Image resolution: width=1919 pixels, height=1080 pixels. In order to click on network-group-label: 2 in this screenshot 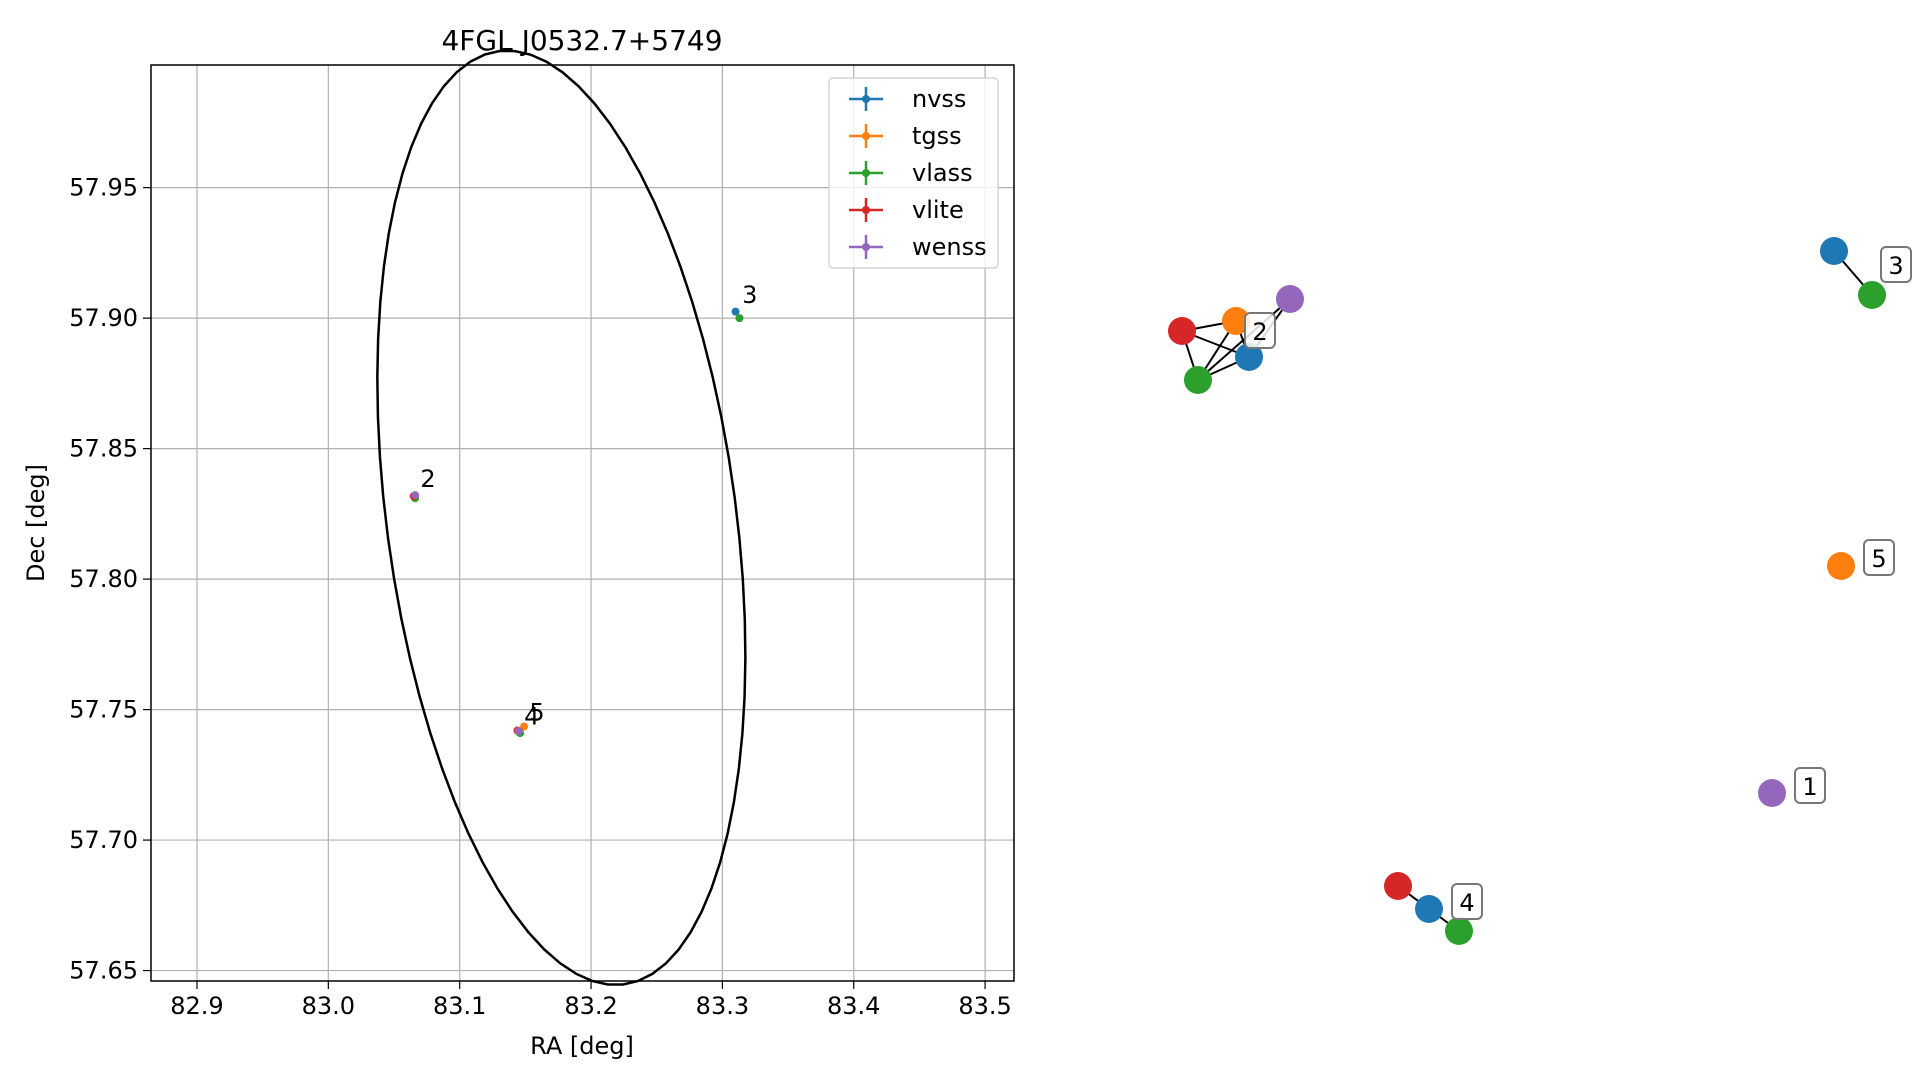, I will do `click(1259, 332)`.